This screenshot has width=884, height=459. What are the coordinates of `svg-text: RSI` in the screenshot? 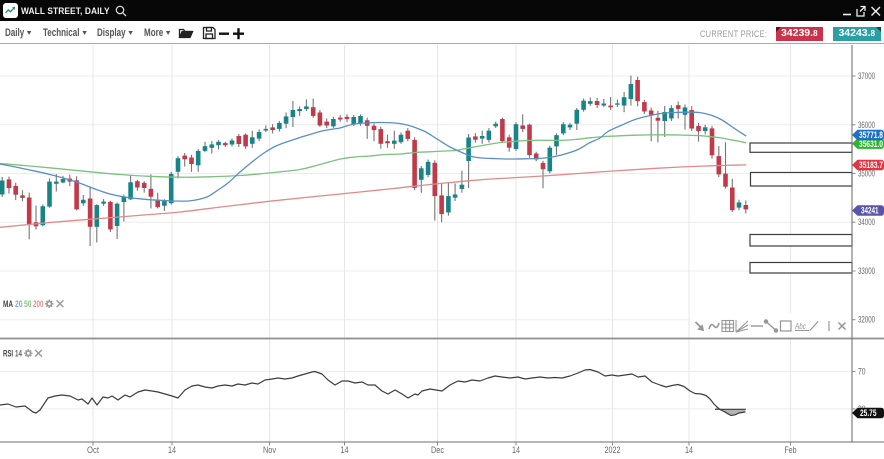 It's located at (8, 354).